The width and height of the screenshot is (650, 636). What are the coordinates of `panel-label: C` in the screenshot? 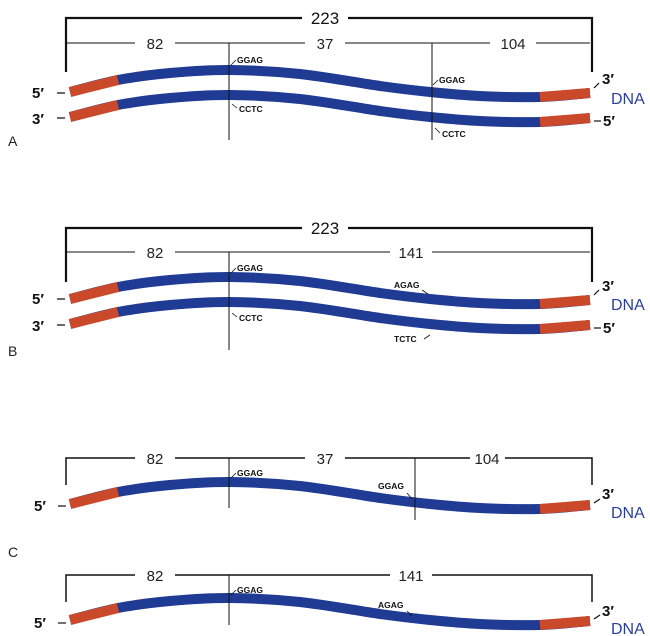 It's located at (13, 552).